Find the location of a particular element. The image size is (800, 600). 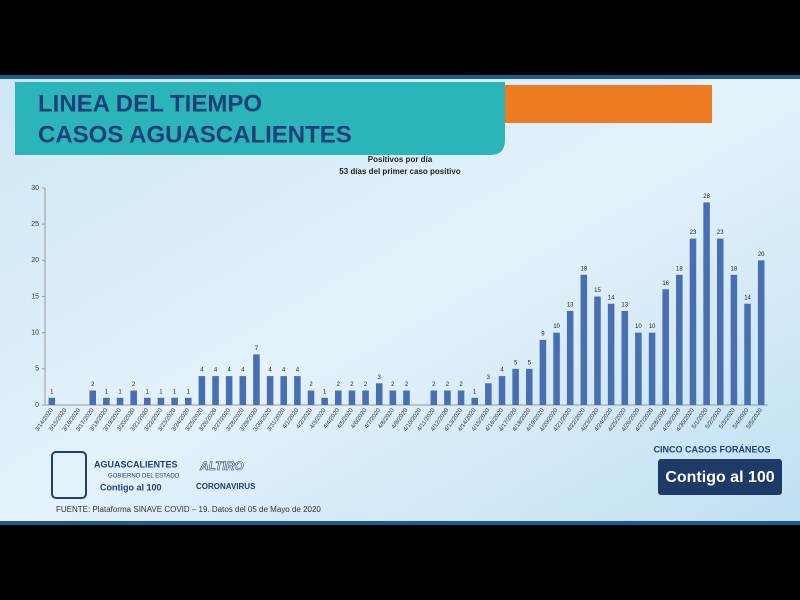

badge: Contigo al 100 is located at coordinates (719, 477).